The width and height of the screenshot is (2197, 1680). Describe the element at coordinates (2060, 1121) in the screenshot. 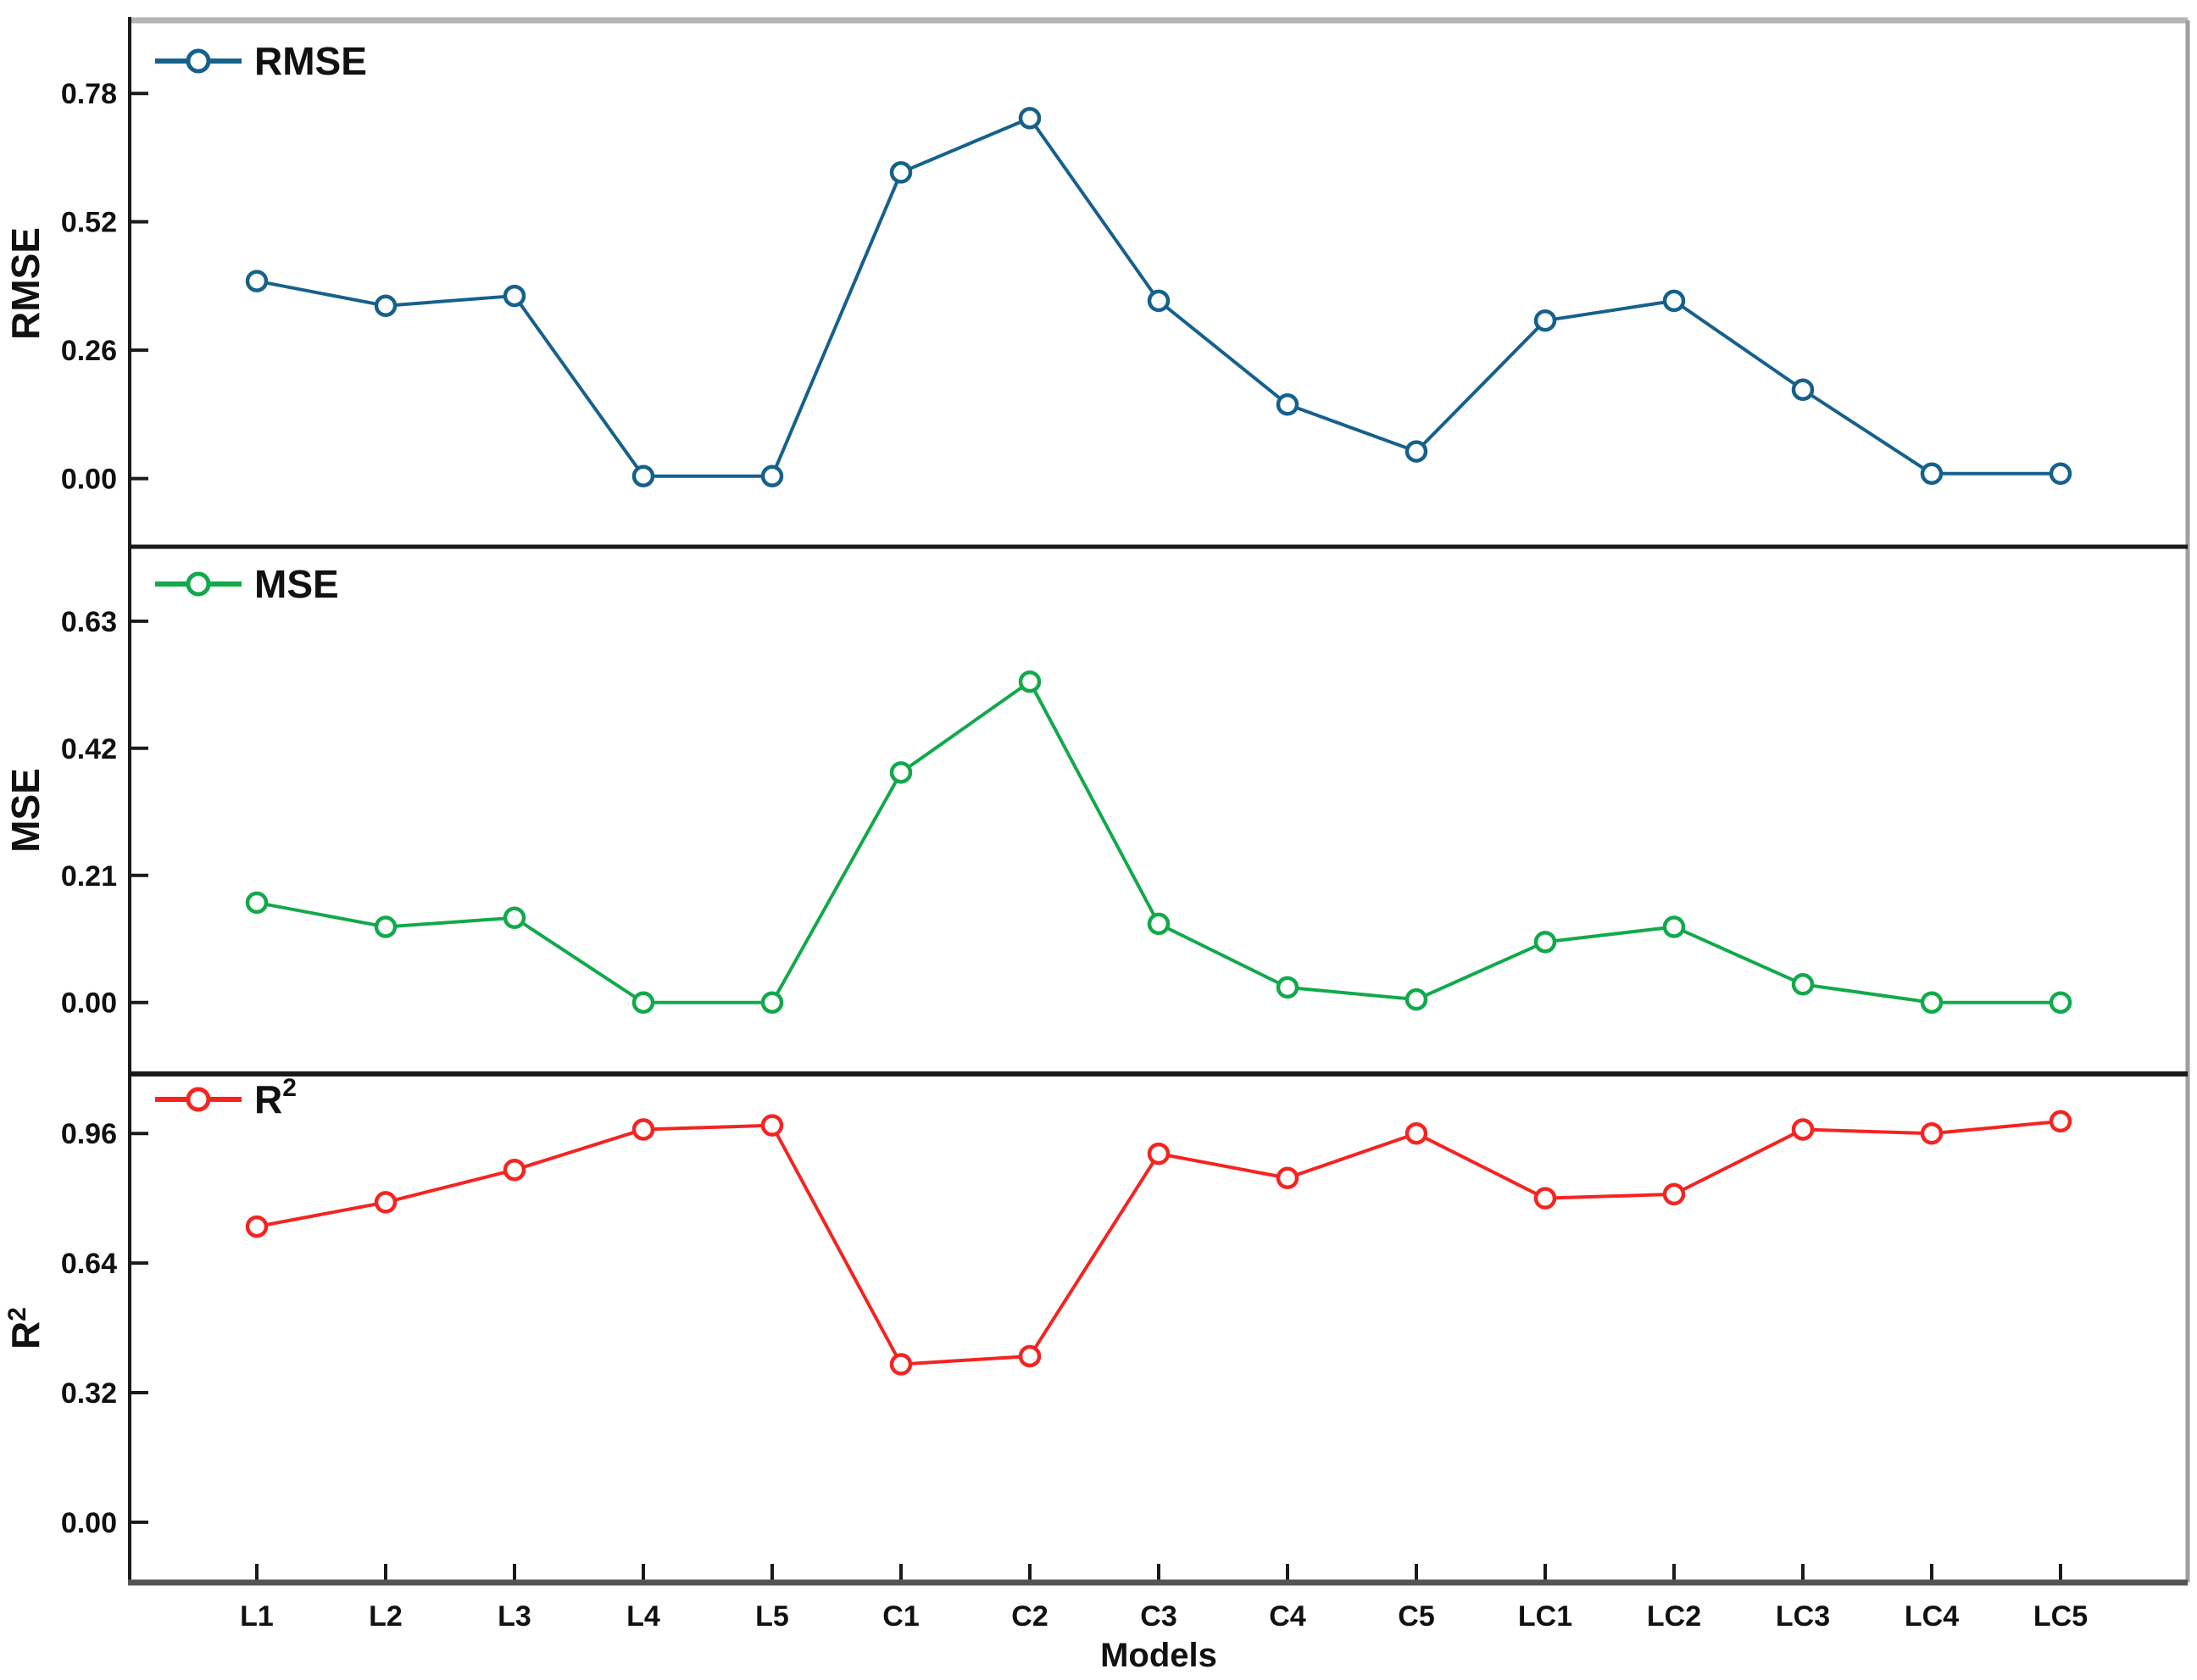

I see `marker-r2-LC5` at that location.